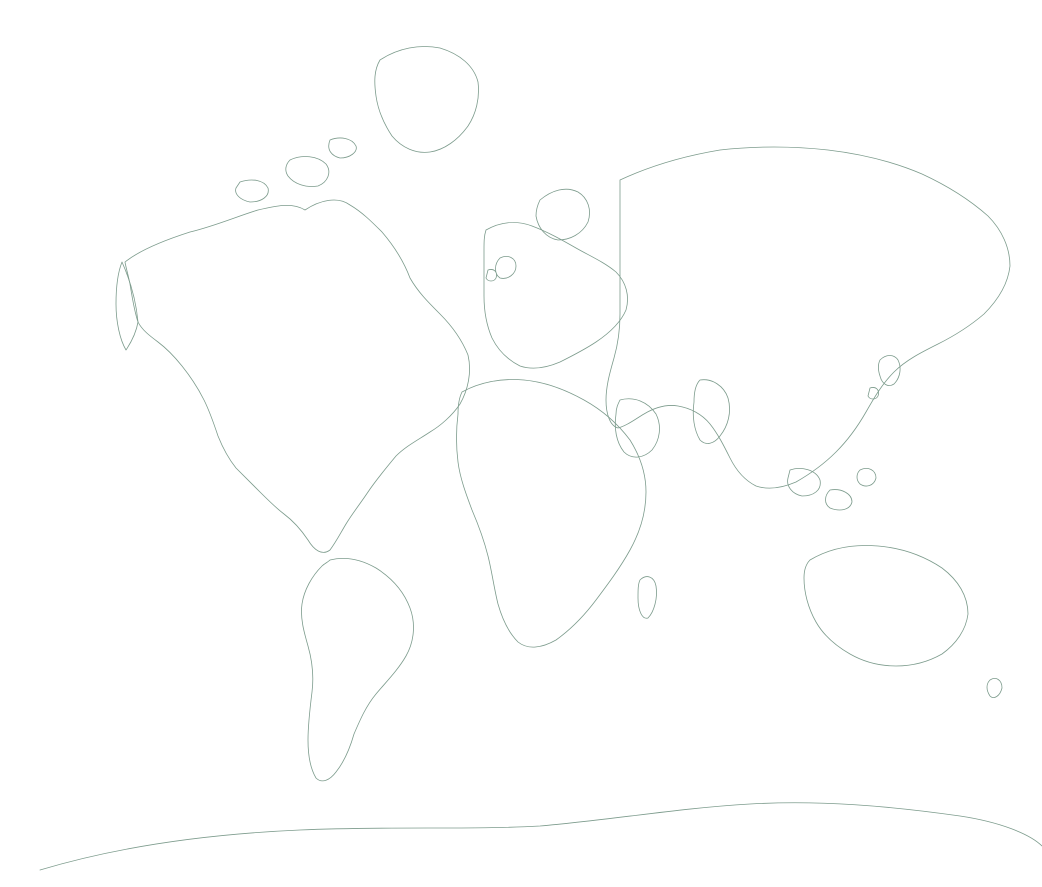  What do you see at coordinates (647, 597) in the screenshot?
I see `madagascar-coastline` at bounding box center [647, 597].